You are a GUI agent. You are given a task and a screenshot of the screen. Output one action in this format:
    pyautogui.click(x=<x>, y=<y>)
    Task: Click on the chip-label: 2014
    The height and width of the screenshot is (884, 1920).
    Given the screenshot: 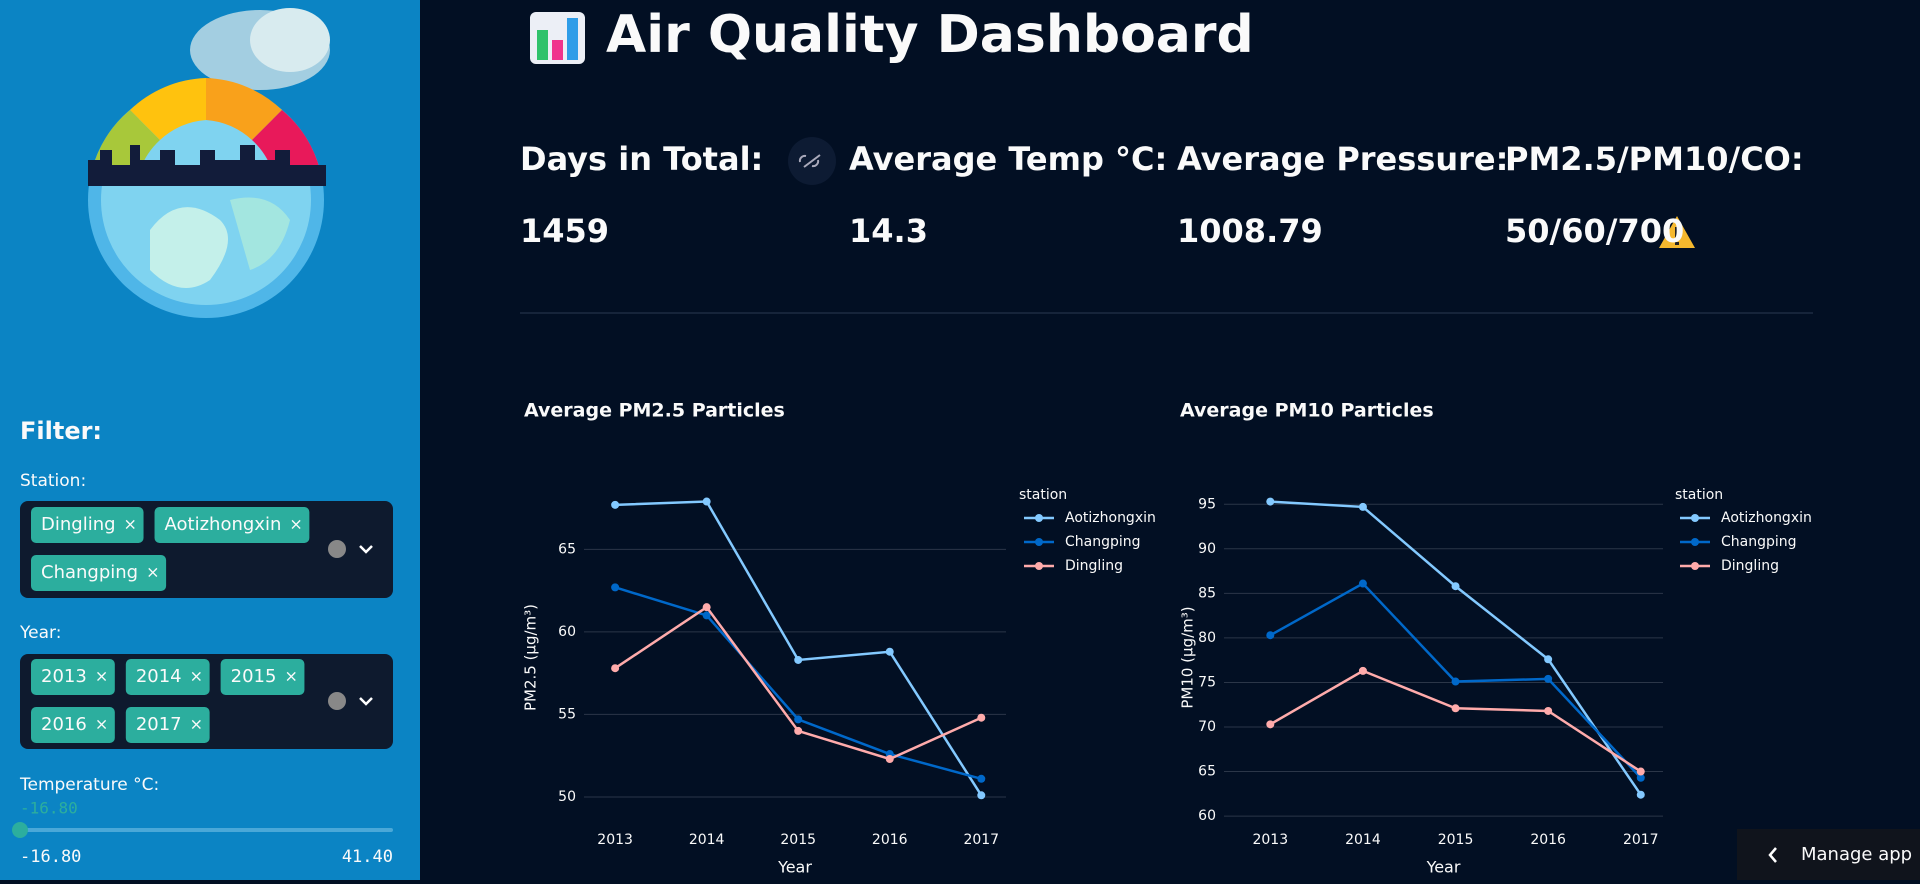 What is the action you would take?
    pyautogui.click(x=159, y=676)
    